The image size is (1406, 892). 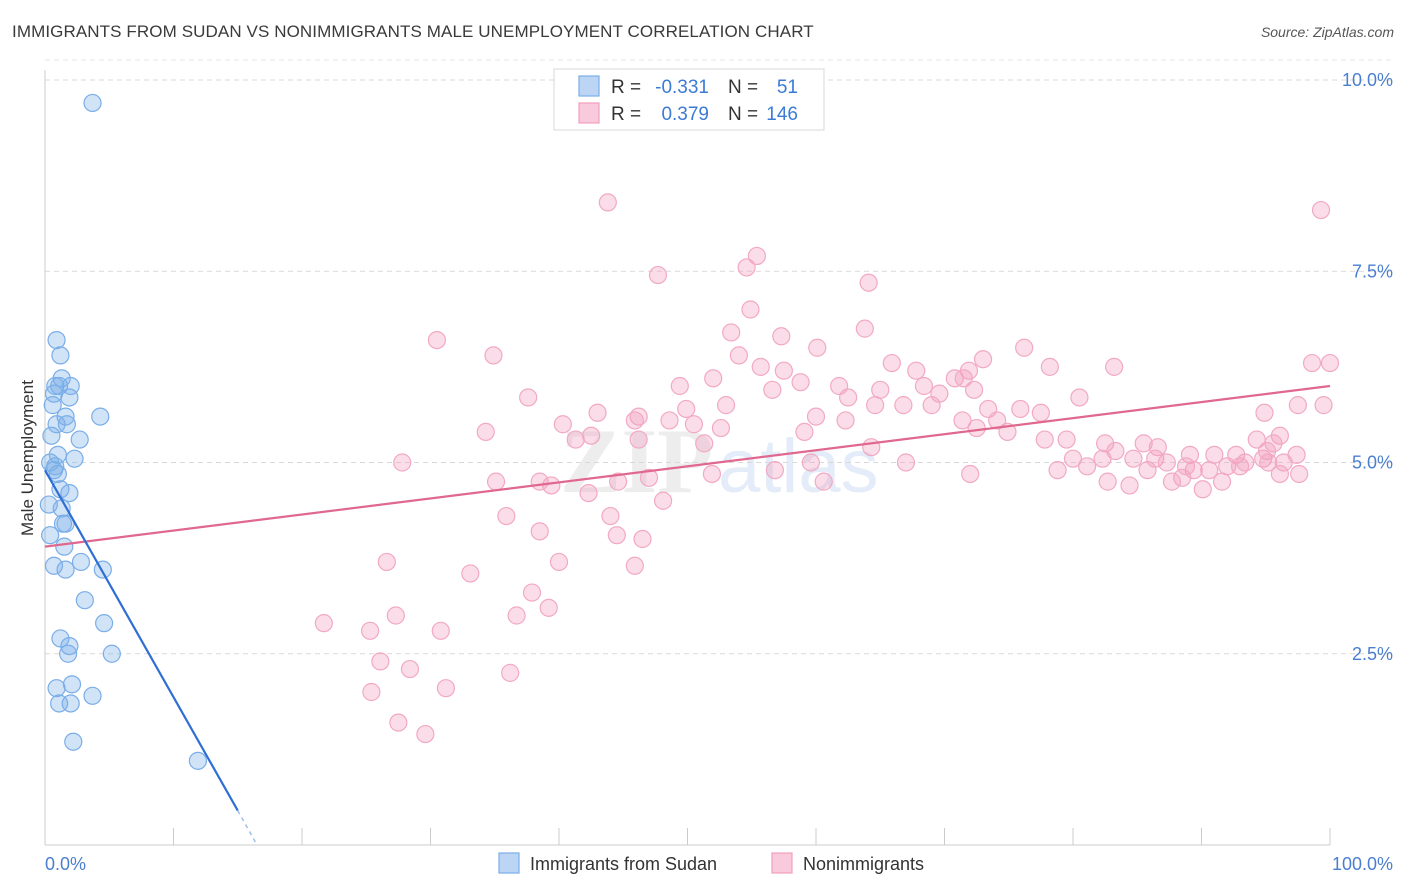 What do you see at coordinates (1372, 654) in the screenshot?
I see `y-tick-label: 2.5%` at bounding box center [1372, 654].